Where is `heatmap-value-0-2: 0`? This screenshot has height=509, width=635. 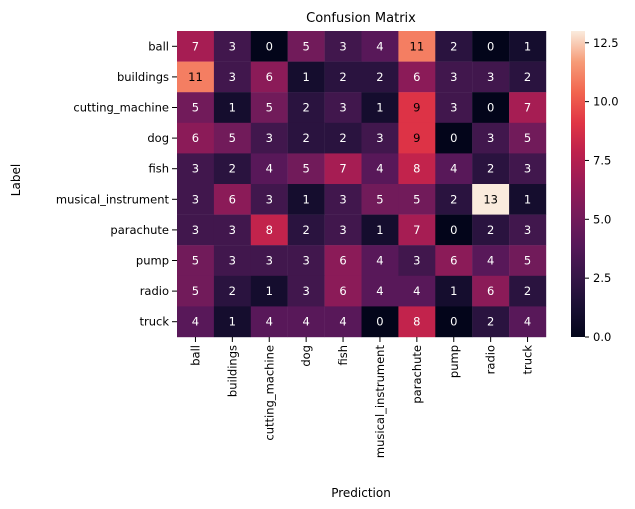 heatmap-value-0-2: 0 is located at coordinates (269, 46).